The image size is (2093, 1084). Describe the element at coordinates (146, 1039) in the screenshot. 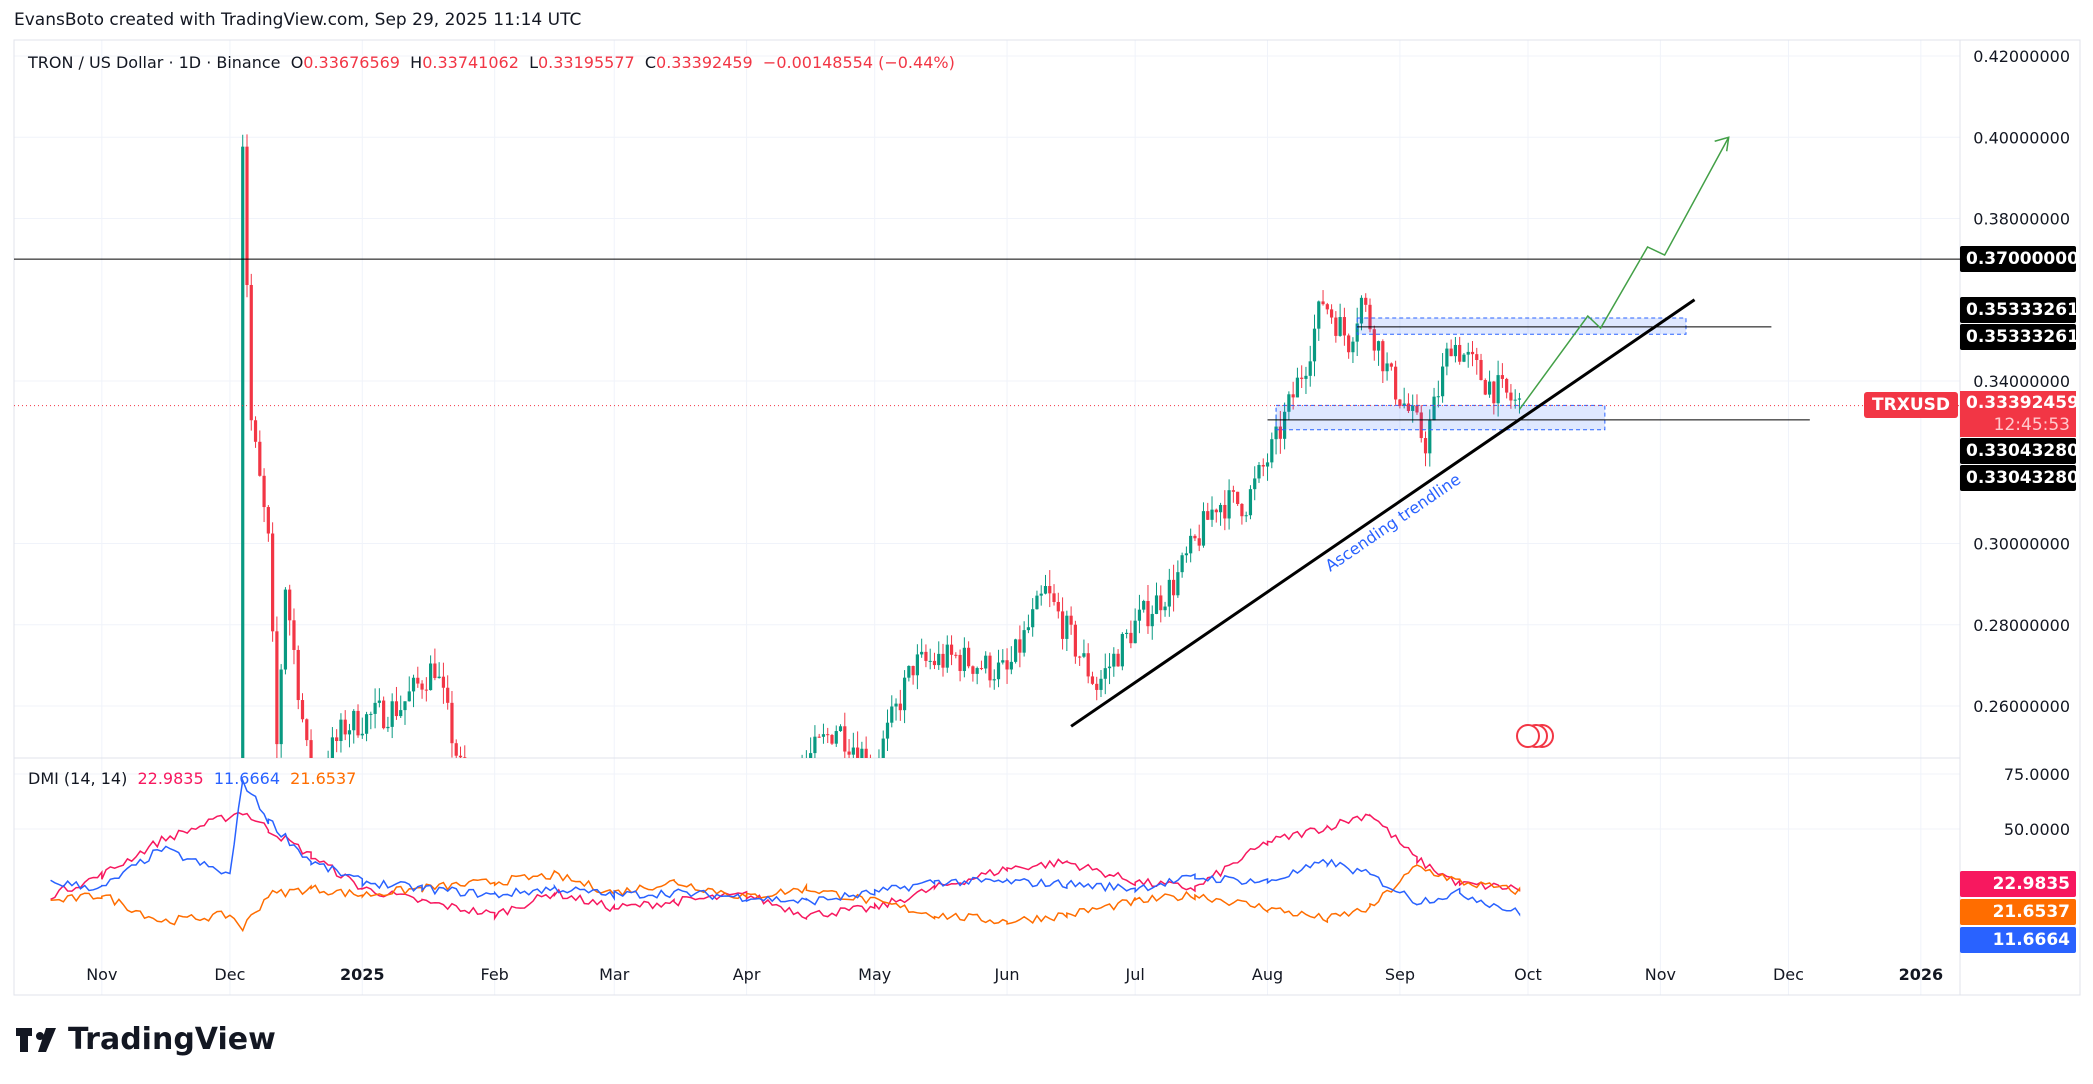

I see `tradingview-logo: TradingView` at that location.